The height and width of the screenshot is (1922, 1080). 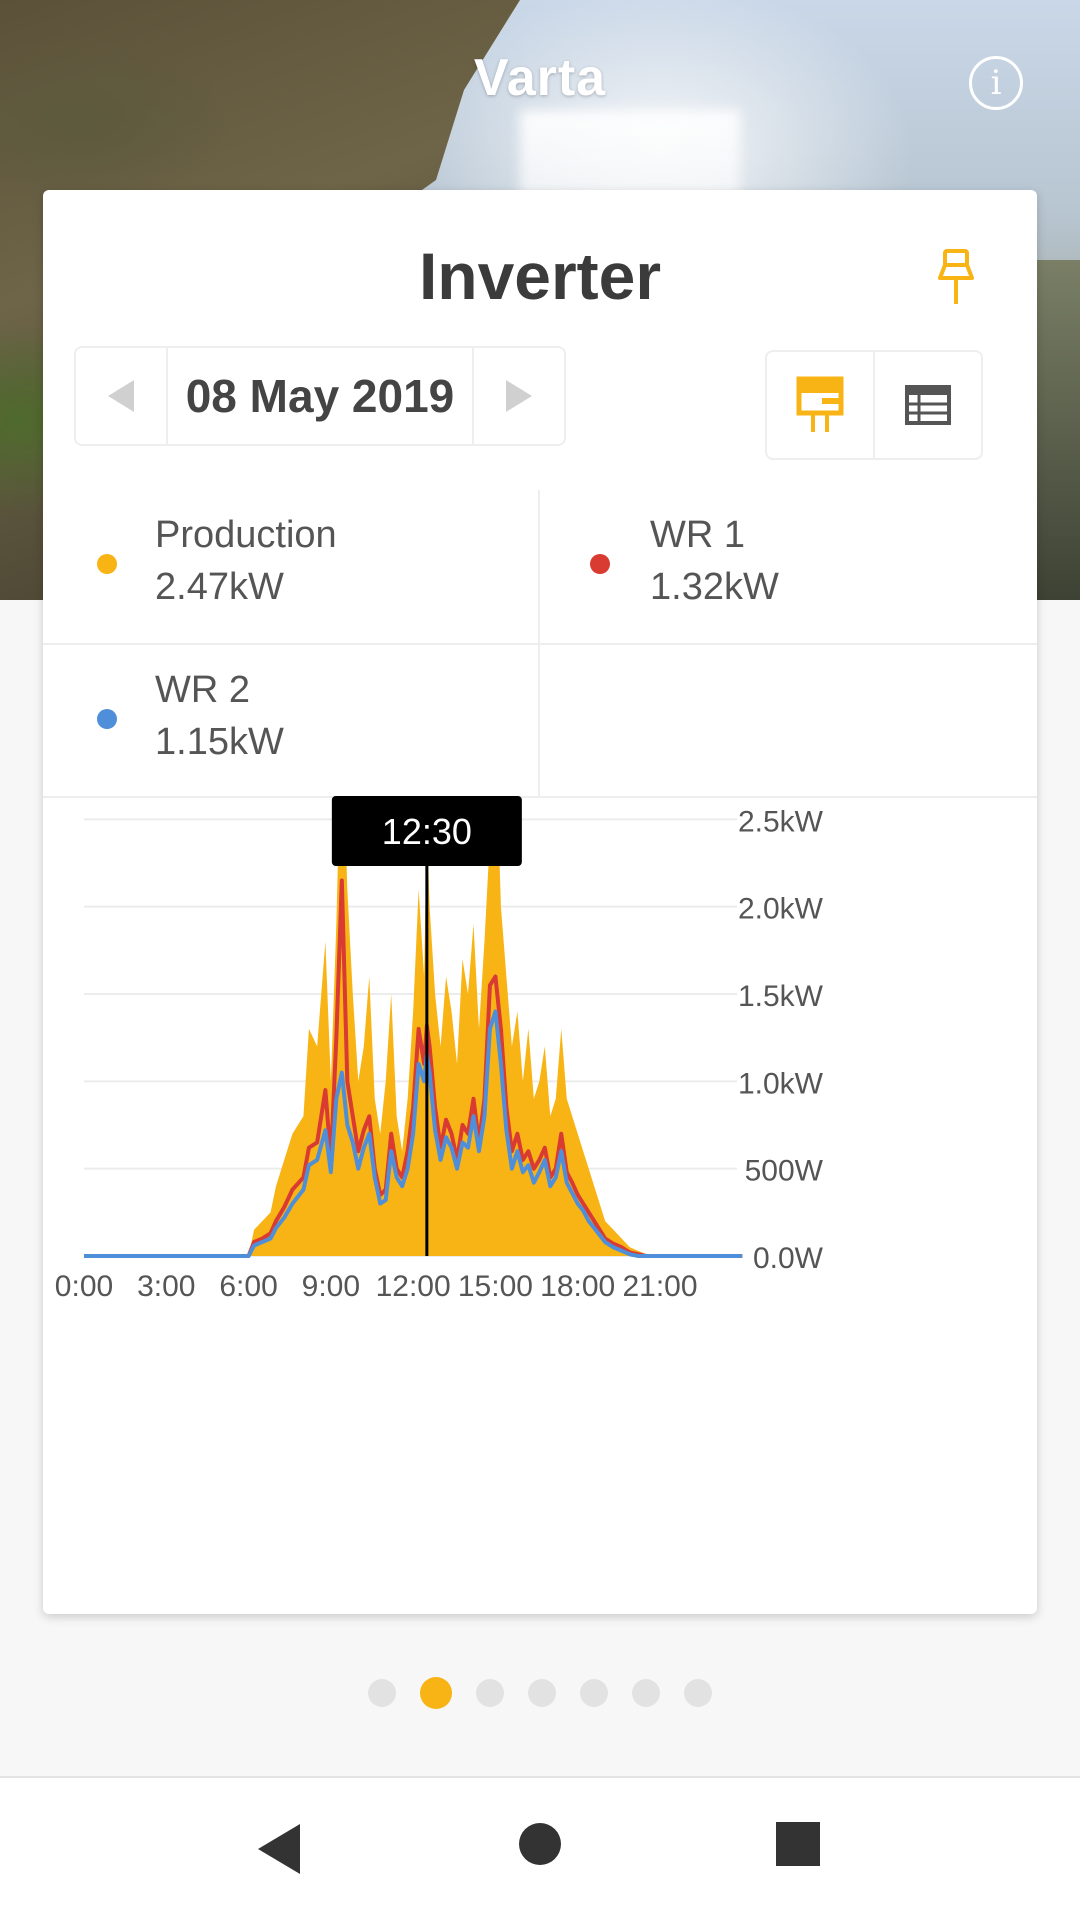 I want to click on date-navigator: 08 May 2019, so click(x=320, y=396).